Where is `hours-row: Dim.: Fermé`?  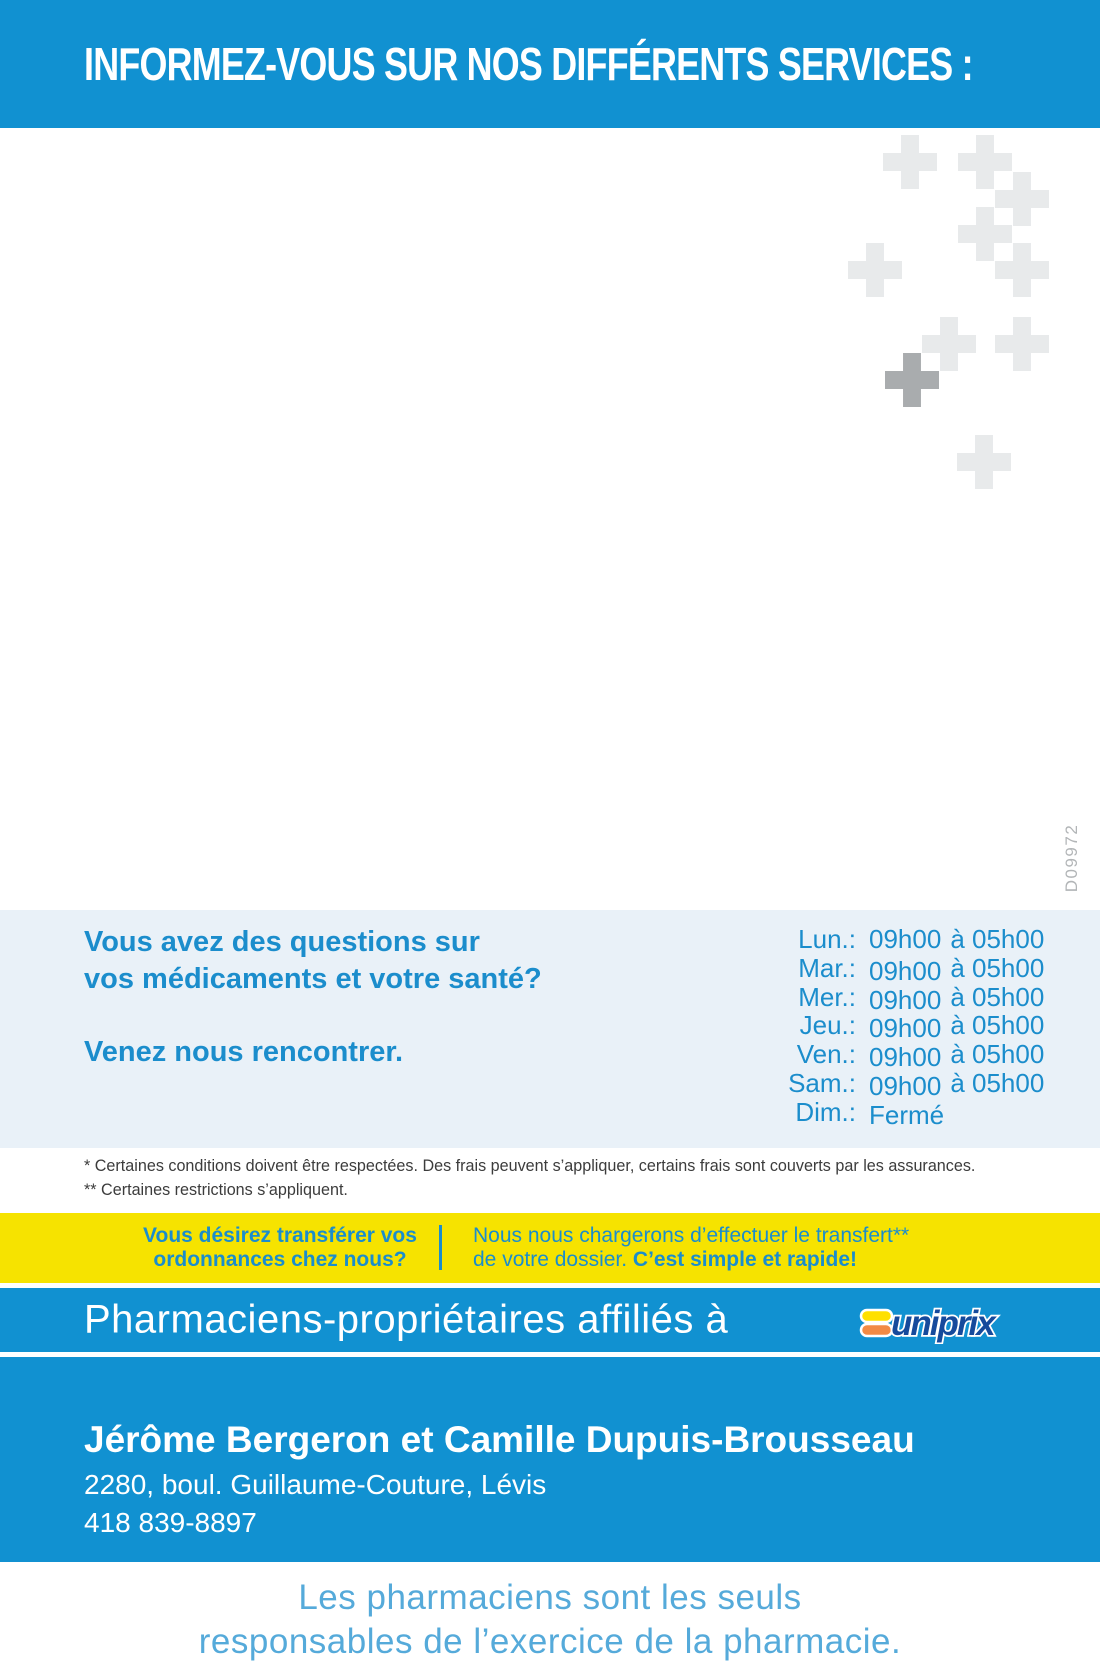 hours-row: Dim.: Fermé is located at coordinates (891, 1113).